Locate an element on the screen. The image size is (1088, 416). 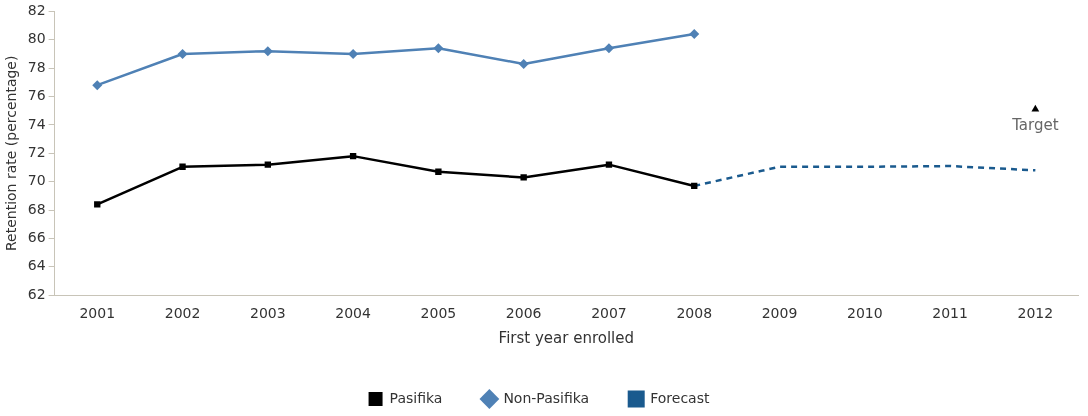
y-tick-label: 72 is located at coordinates (36, 151).